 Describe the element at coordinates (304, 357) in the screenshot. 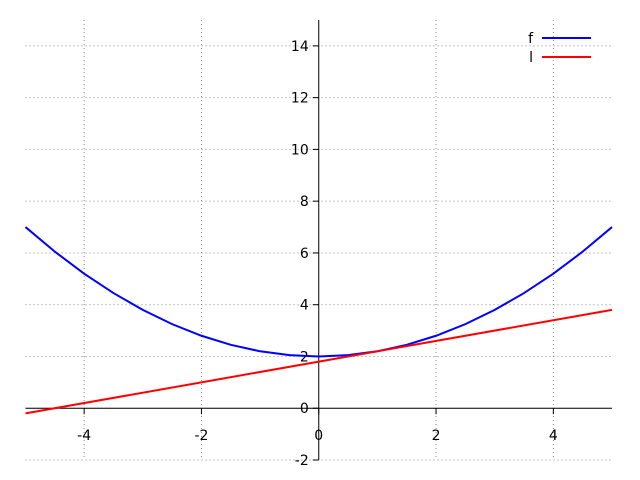

I see `y-tick-label: 2` at that location.